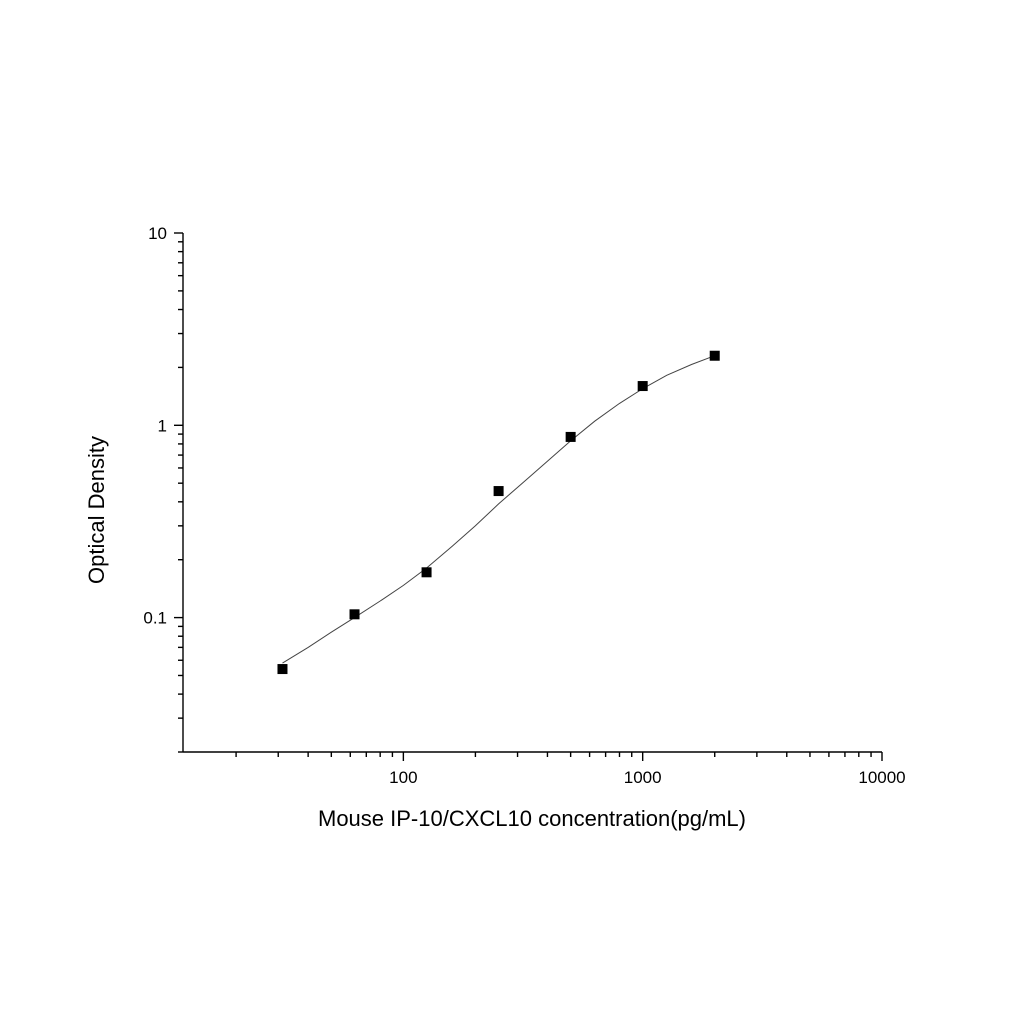 The image size is (1024, 1024). What do you see at coordinates (403, 777) in the screenshot?
I see `x-tick-label: 100` at bounding box center [403, 777].